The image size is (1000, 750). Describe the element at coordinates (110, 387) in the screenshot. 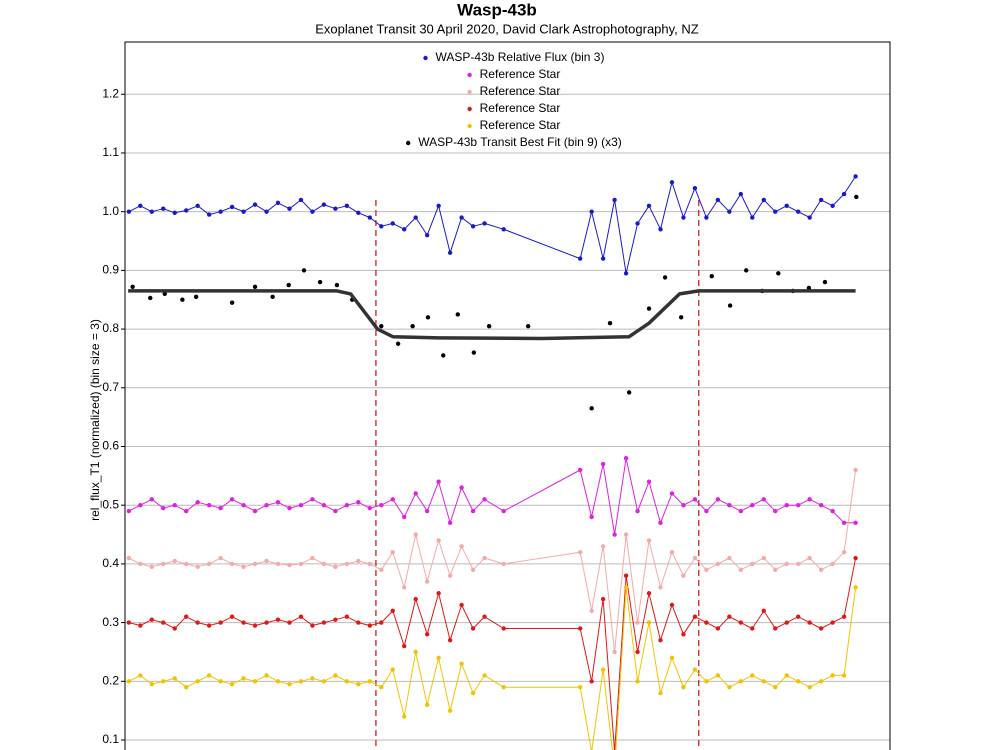

I see `y-tick-label: 0.7` at that location.